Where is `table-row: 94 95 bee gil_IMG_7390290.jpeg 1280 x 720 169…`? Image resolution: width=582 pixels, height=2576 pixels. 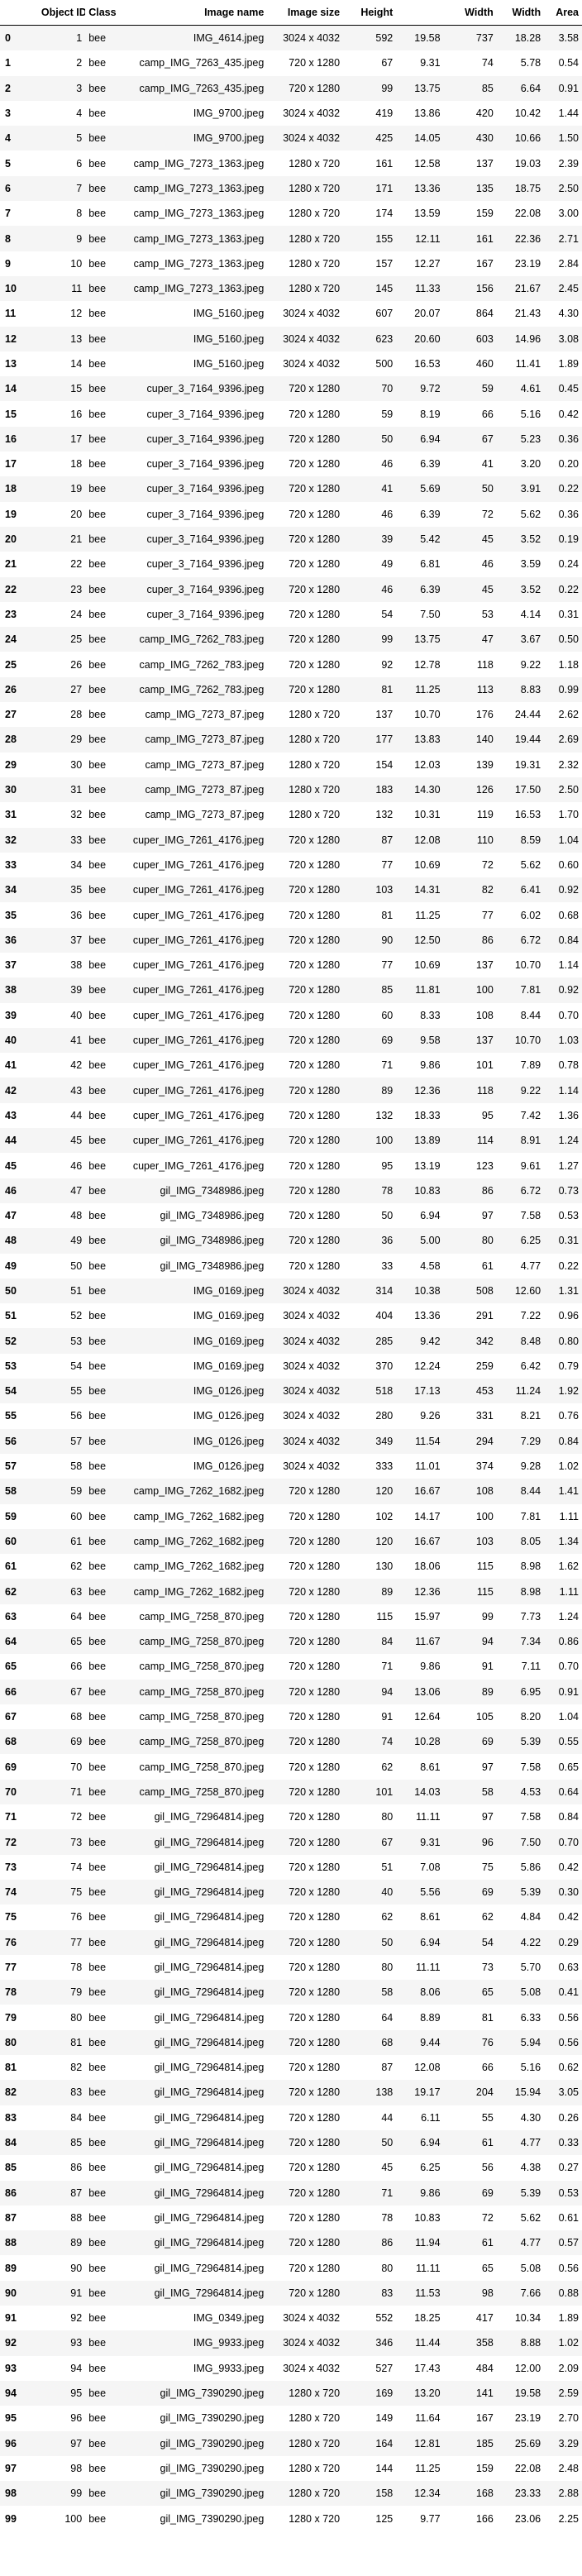 table-row: 94 95 bee gil_IMG_7390290.jpeg 1280 x 720 169… is located at coordinates (291, 2393).